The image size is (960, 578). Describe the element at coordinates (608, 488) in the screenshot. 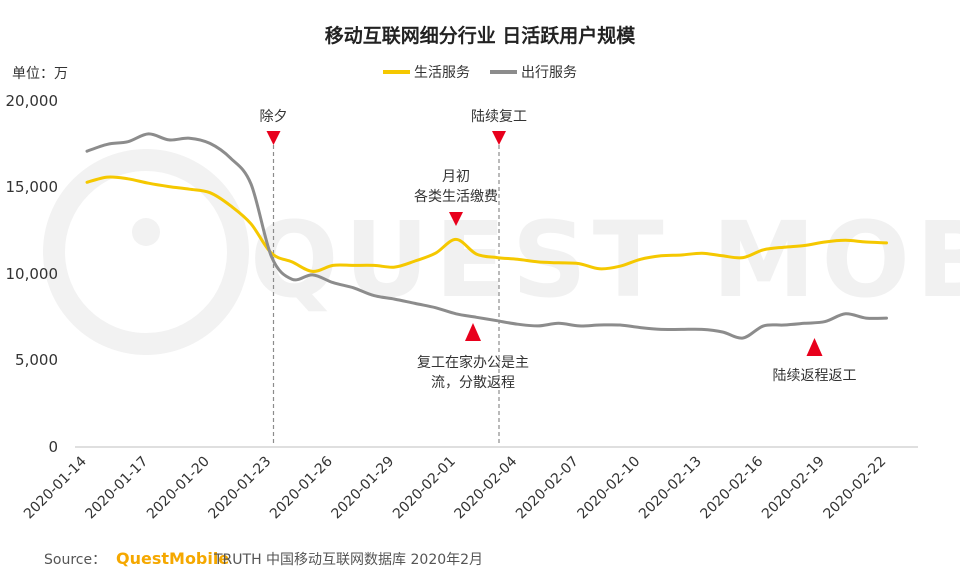

I see `x-tick-label: 2020-02-10` at that location.